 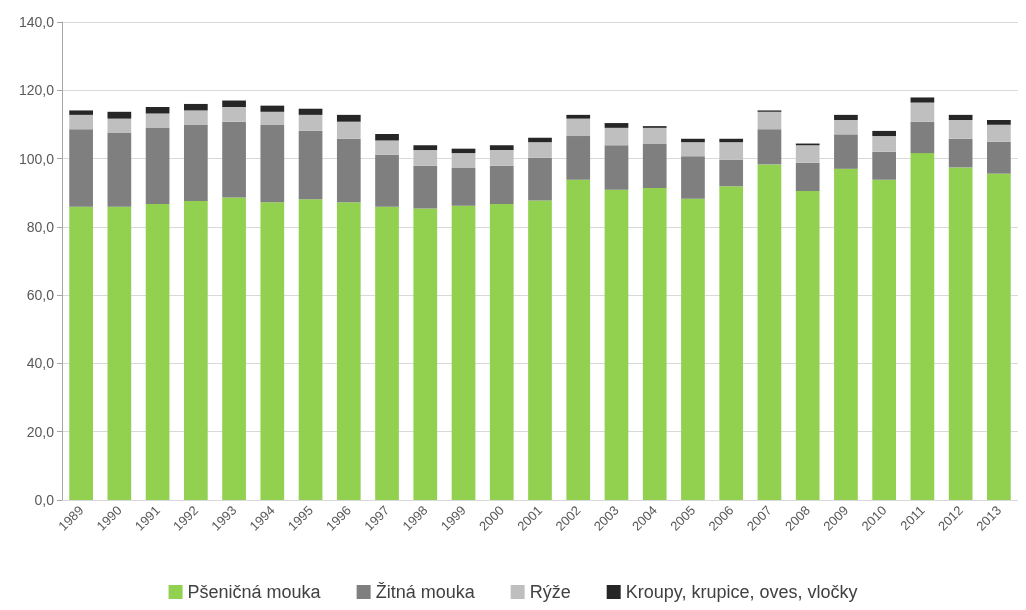 I want to click on y-tick-label: 120,0, so click(x=36, y=90).